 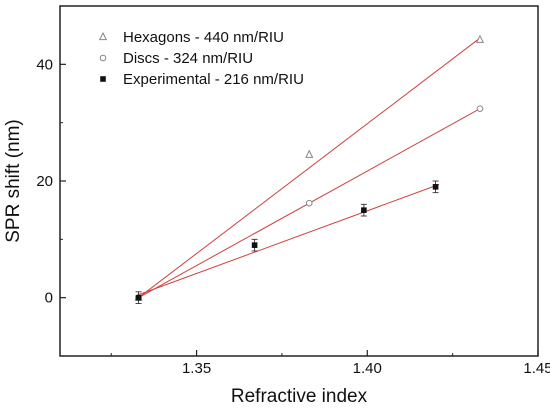 What do you see at coordinates (196, 368) in the screenshot?
I see `x-tick-label: 1.35` at bounding box center [196, 368].